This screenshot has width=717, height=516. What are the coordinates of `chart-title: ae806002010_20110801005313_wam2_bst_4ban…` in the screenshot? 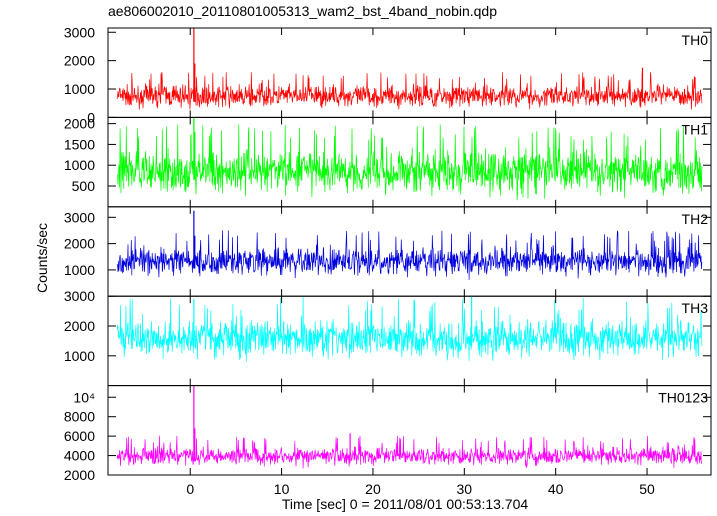 It's located at (302, 11).